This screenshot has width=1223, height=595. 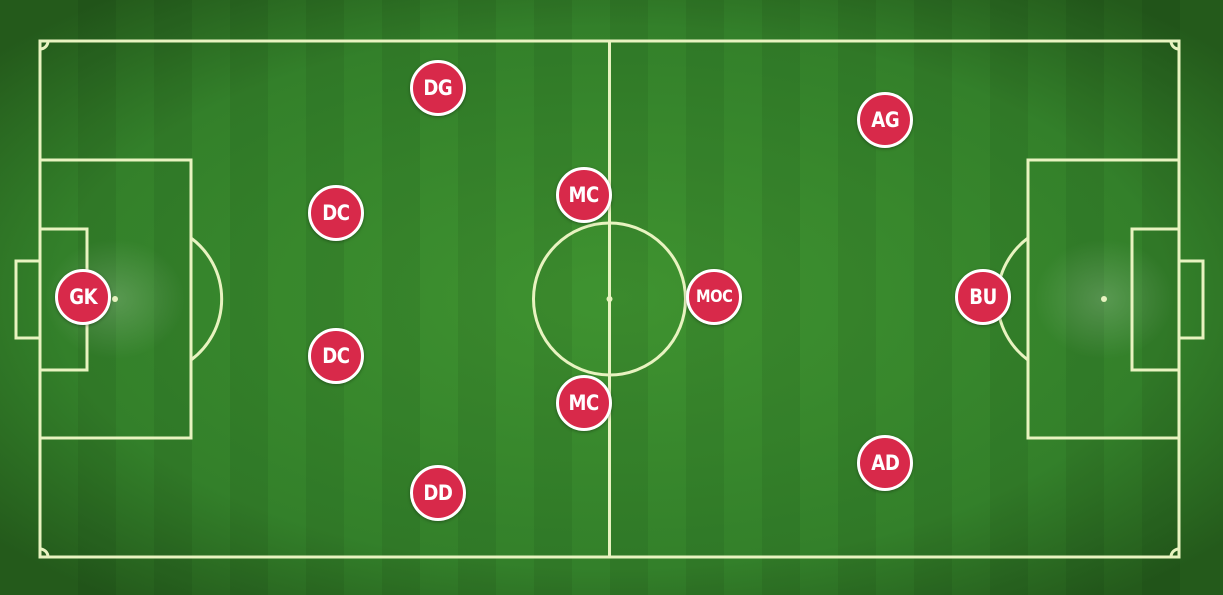 I want to click on player-token-dc-right: DC, so click(x=336, y=356).